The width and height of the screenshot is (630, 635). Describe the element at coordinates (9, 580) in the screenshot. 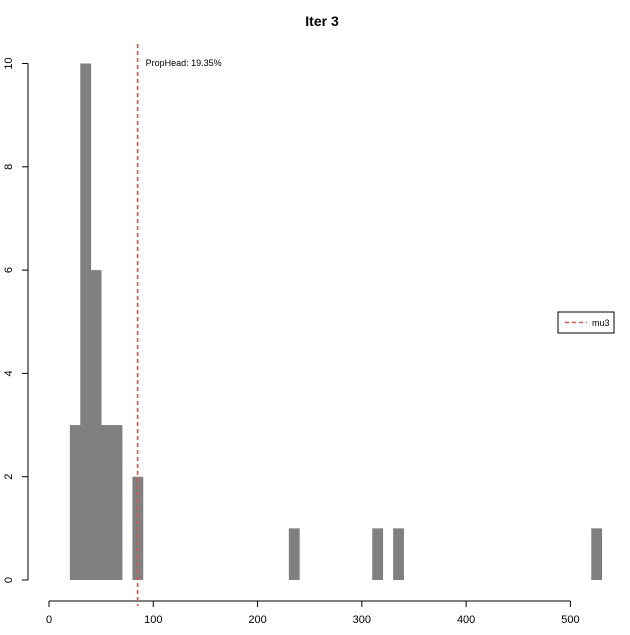

I see `y-tick-label-0: 0` at that location.